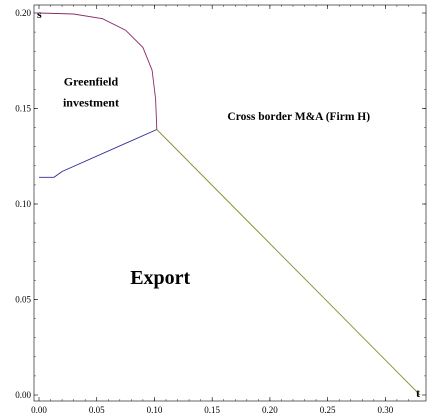 The width and height of the screenshot is (427, 419). What do you see at coordinates (212, 410) in the screenshot?
I see `x-tick-label: 0.15` at bounding box center [212, 410].